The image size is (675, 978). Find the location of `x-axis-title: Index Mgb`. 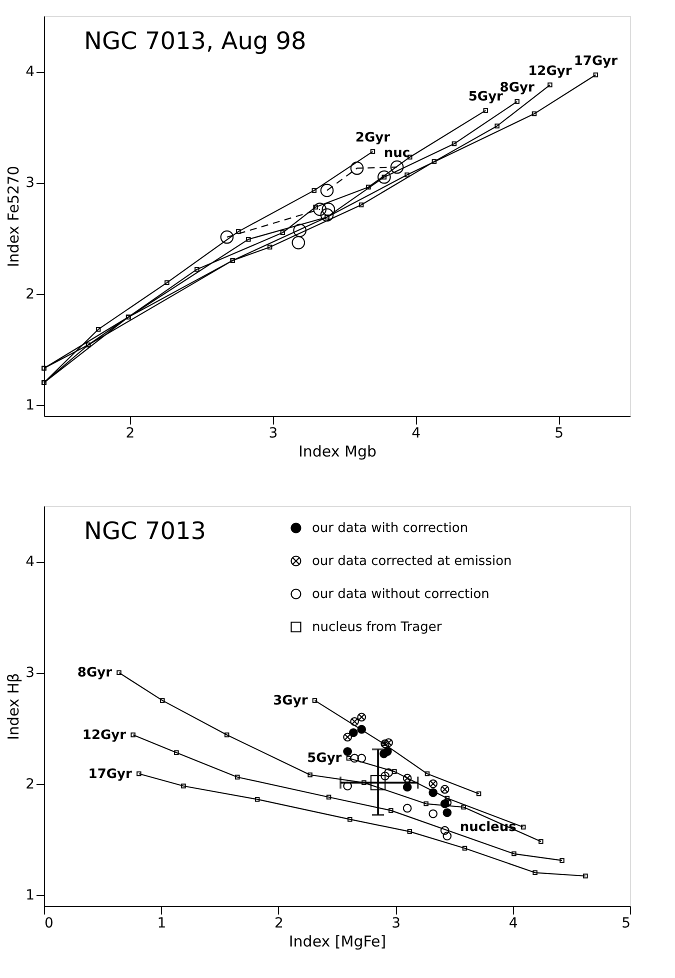

x-axis-title: Index Mgb is located at coordinates (337, 451).